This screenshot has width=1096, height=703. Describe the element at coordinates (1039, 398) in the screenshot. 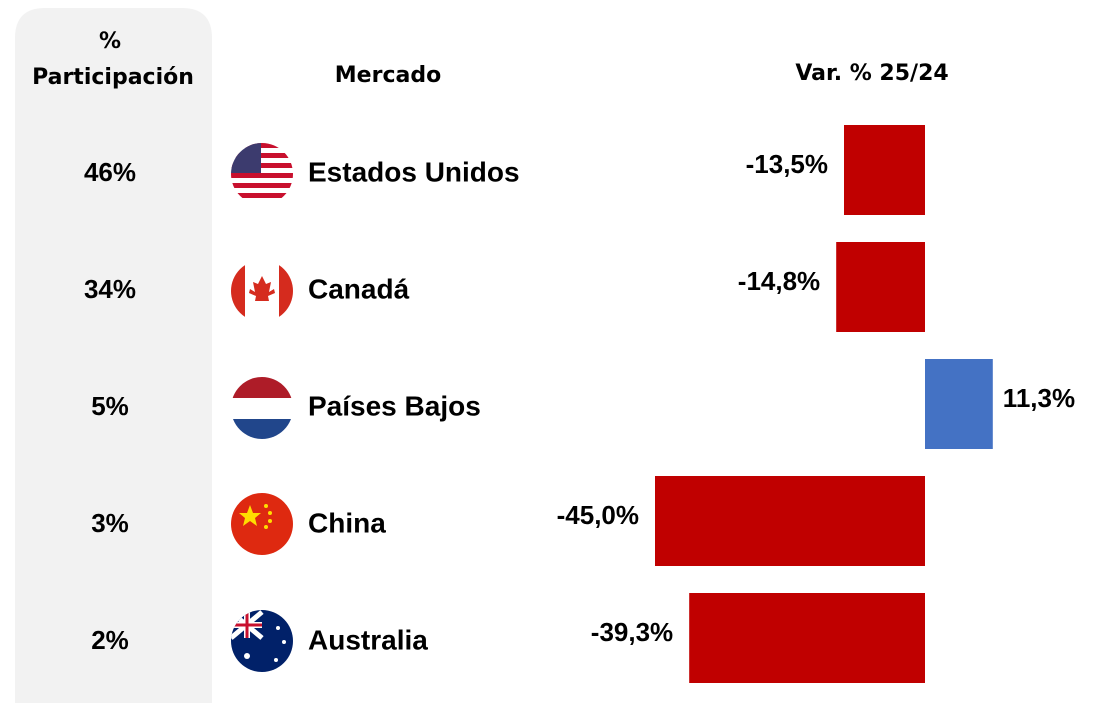

I see `value-label: 11,3%` at that location.